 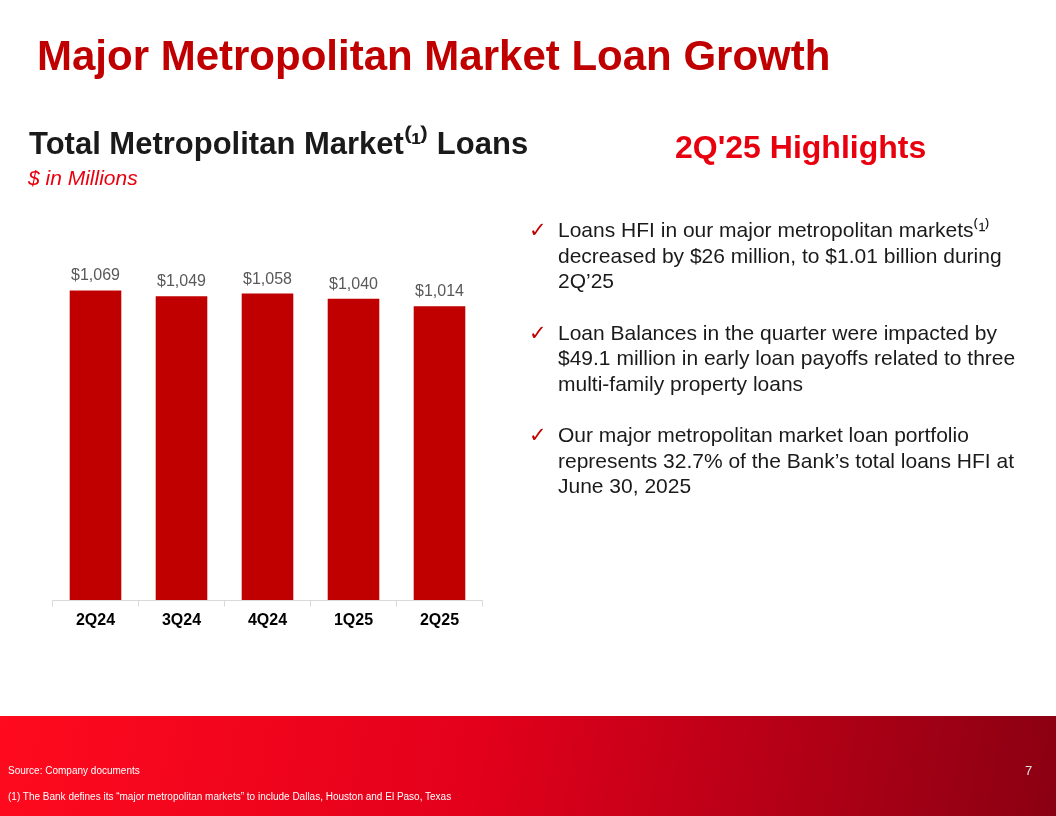 What do you see at coordinates (74, 770) in the screenshot?
I see `source-note: Source: Company documents` at bounding box center [74, 770].